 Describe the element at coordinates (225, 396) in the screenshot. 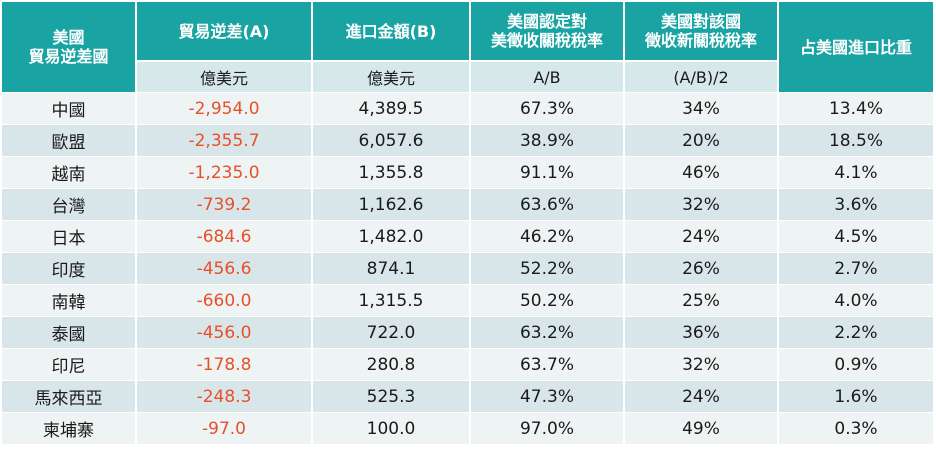

I see `cell-deficit: -248.3` at that location.